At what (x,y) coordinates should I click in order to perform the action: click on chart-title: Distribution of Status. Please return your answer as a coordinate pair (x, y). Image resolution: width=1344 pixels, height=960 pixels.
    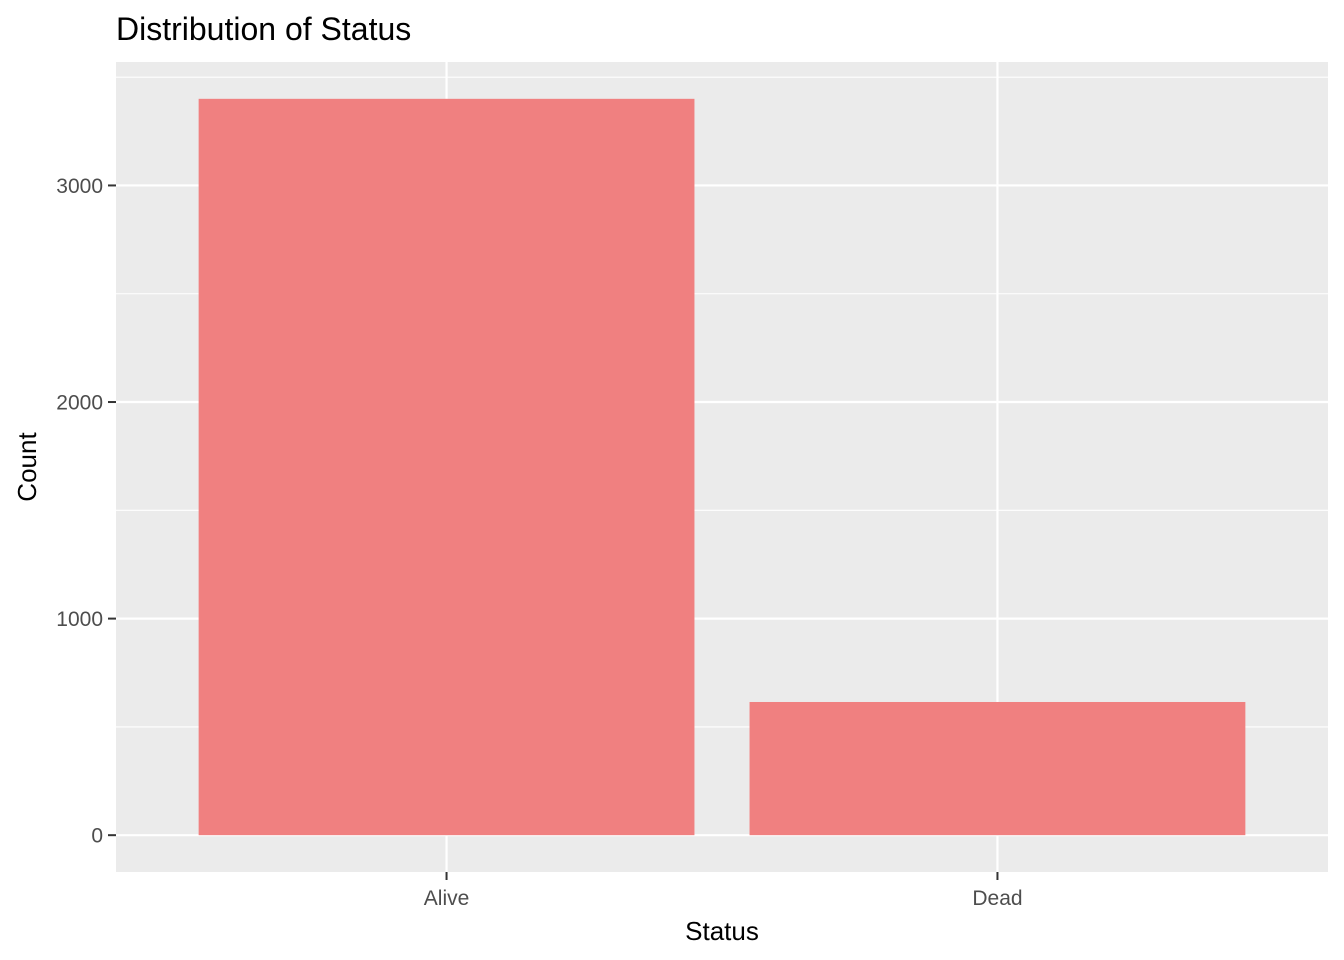
    Looking at the image, I should click on (263, 29).